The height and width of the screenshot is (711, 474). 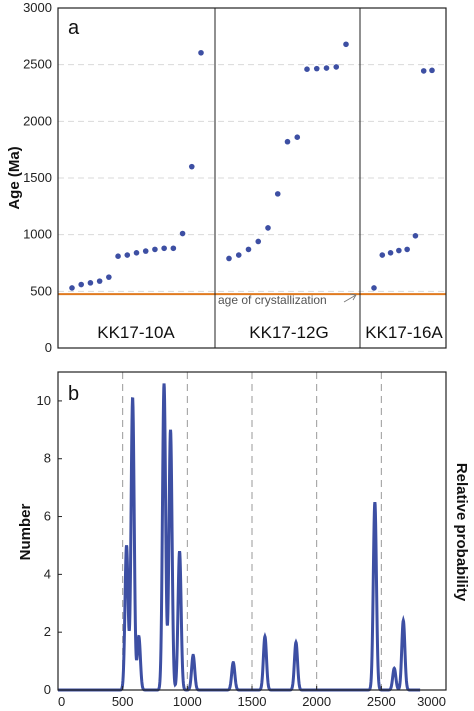 I want to click on y-tick-label: 500, so click(x=41, y=290).